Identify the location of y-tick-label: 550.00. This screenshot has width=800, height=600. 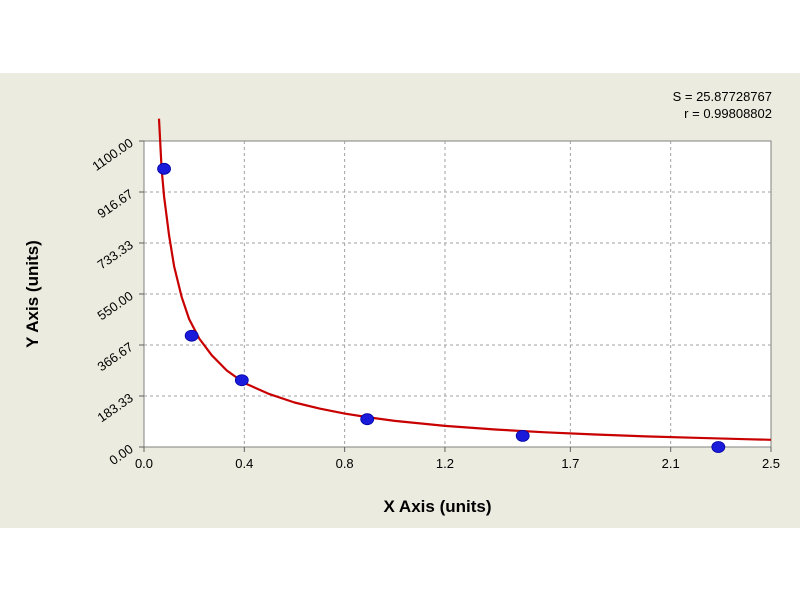
(115, 305).